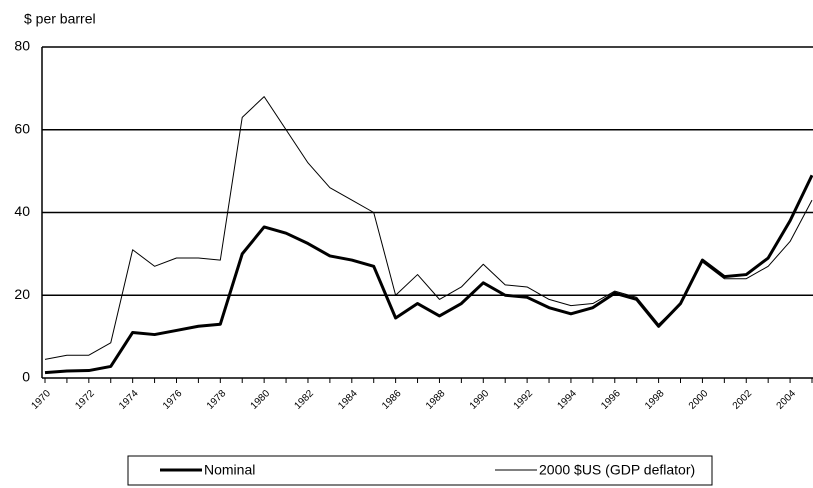 The height and width of the screenshot is (488, 813). Describe the element at coordinates (304, 400) in the screenshot. I see `x-tick-label: 1982` at that location.